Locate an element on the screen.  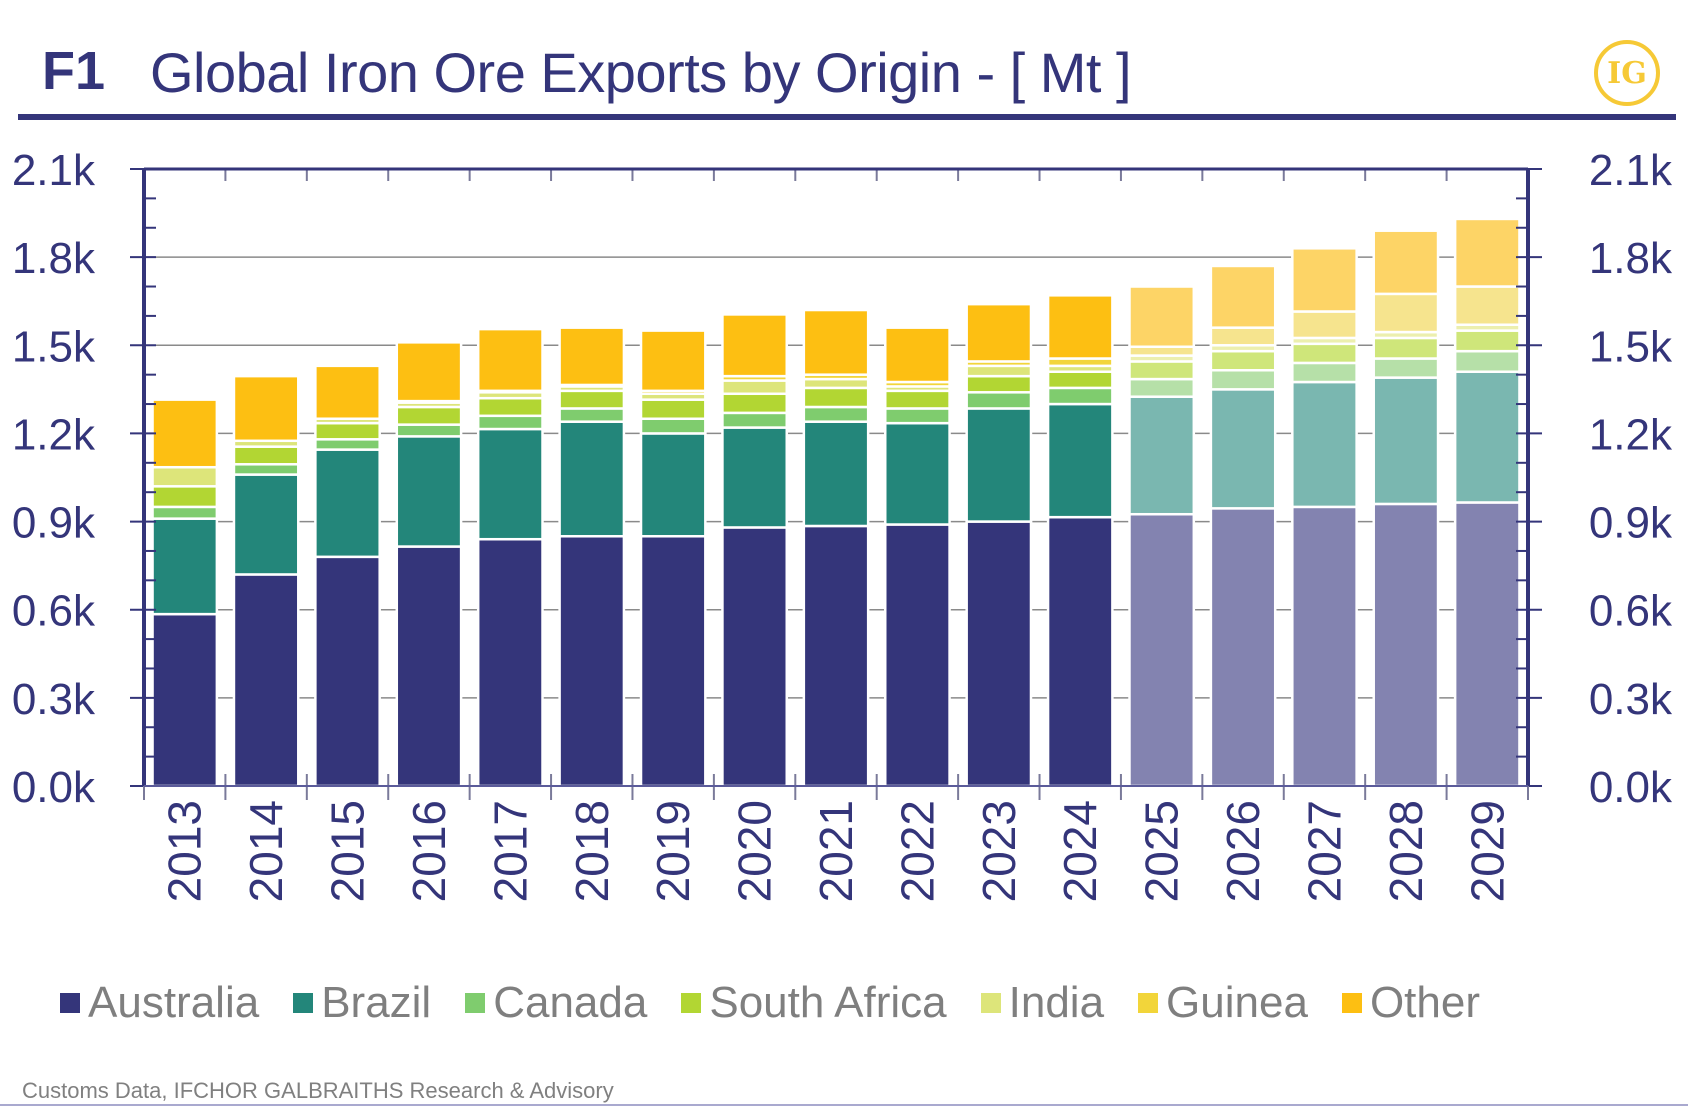
x-tick-label: 2020 is located at coordinates (755, 851).